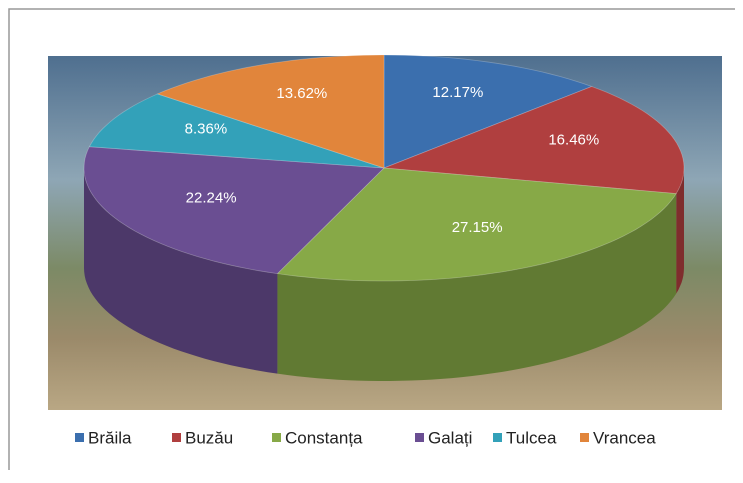 The image size is (743, 483). I want to click on data-label: 12.17%, so click(457, 92).